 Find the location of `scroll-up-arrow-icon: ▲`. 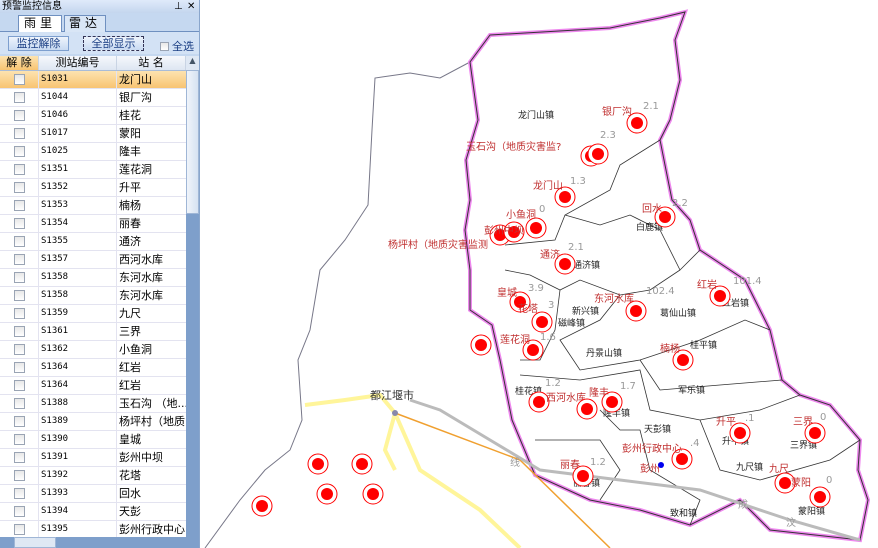

scroll-up-arrow-icon: ▲ is located at coordinates (192, 63).